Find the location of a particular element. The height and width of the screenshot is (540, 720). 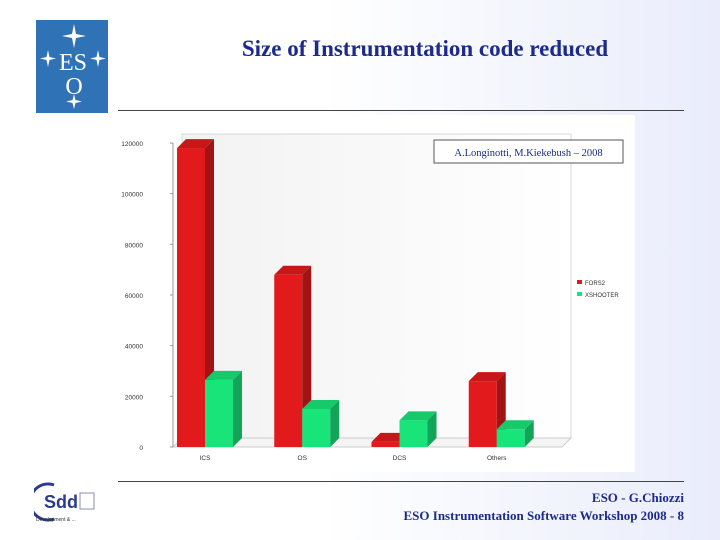

chart-annotation: A.Longinotti, M.Kiekebush – 2008 is located at coordinates (528, 153).